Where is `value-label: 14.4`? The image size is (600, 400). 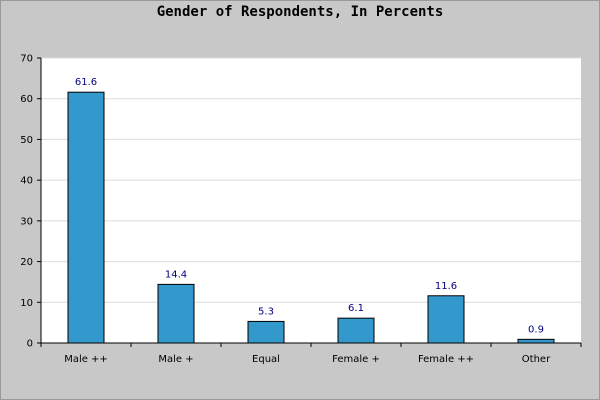 value-label: 14.4 is located at coordinates (176, 274).